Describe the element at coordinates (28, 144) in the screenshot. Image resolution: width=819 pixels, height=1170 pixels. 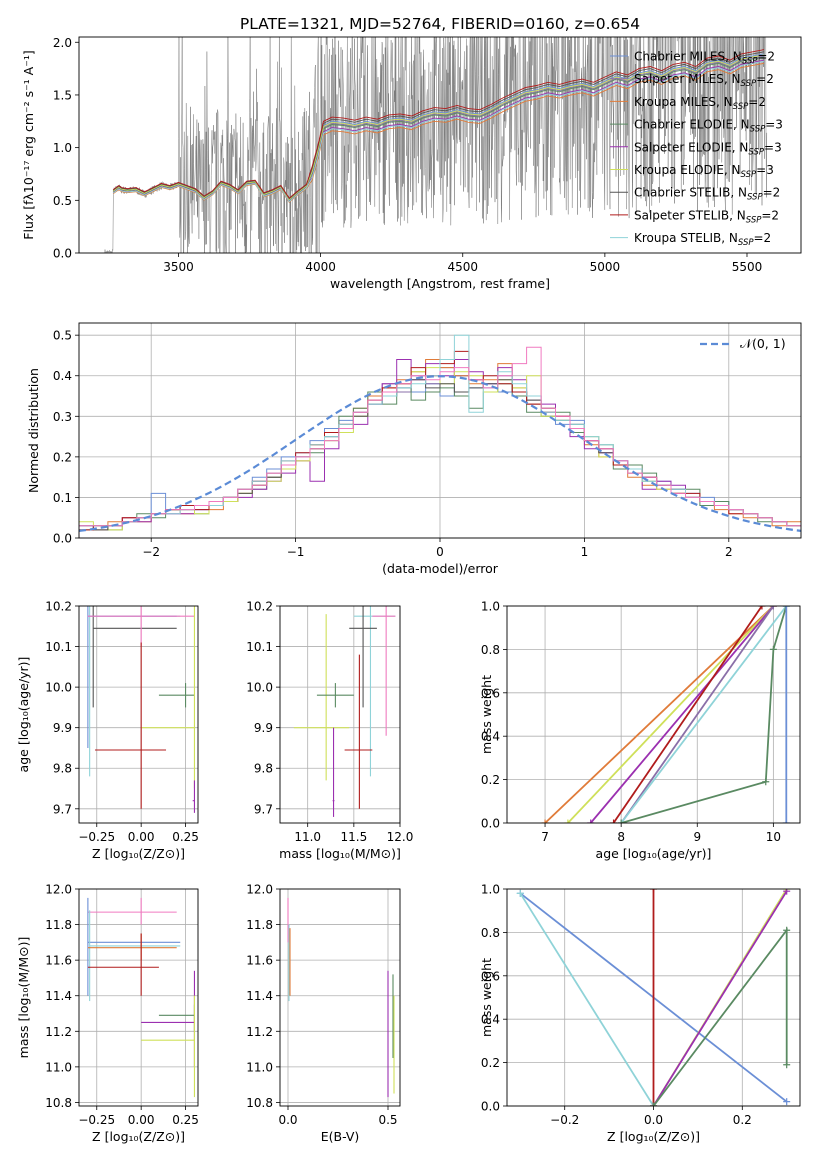
I see `y-axis-label: Flux [fλ10⁻¹⁷ erg cm⁻² s⁻¹ A⁻¹]` at that location.